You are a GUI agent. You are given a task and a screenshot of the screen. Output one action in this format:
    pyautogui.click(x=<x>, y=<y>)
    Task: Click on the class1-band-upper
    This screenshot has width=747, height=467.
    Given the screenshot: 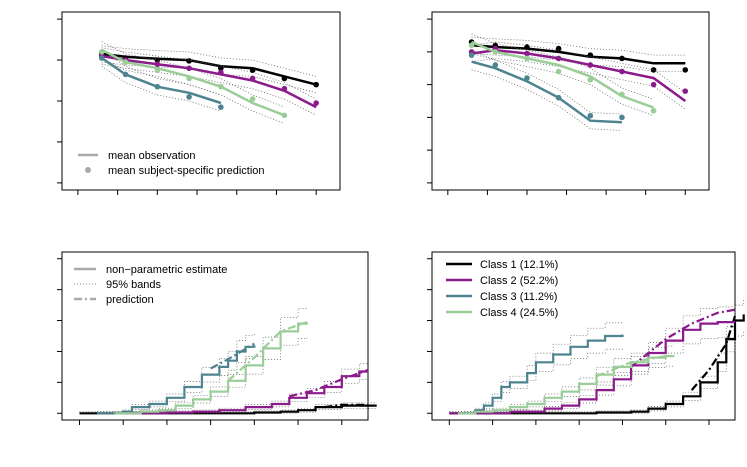 What is the action you would take?
    pyautogui.click(x=578, y=46)
    